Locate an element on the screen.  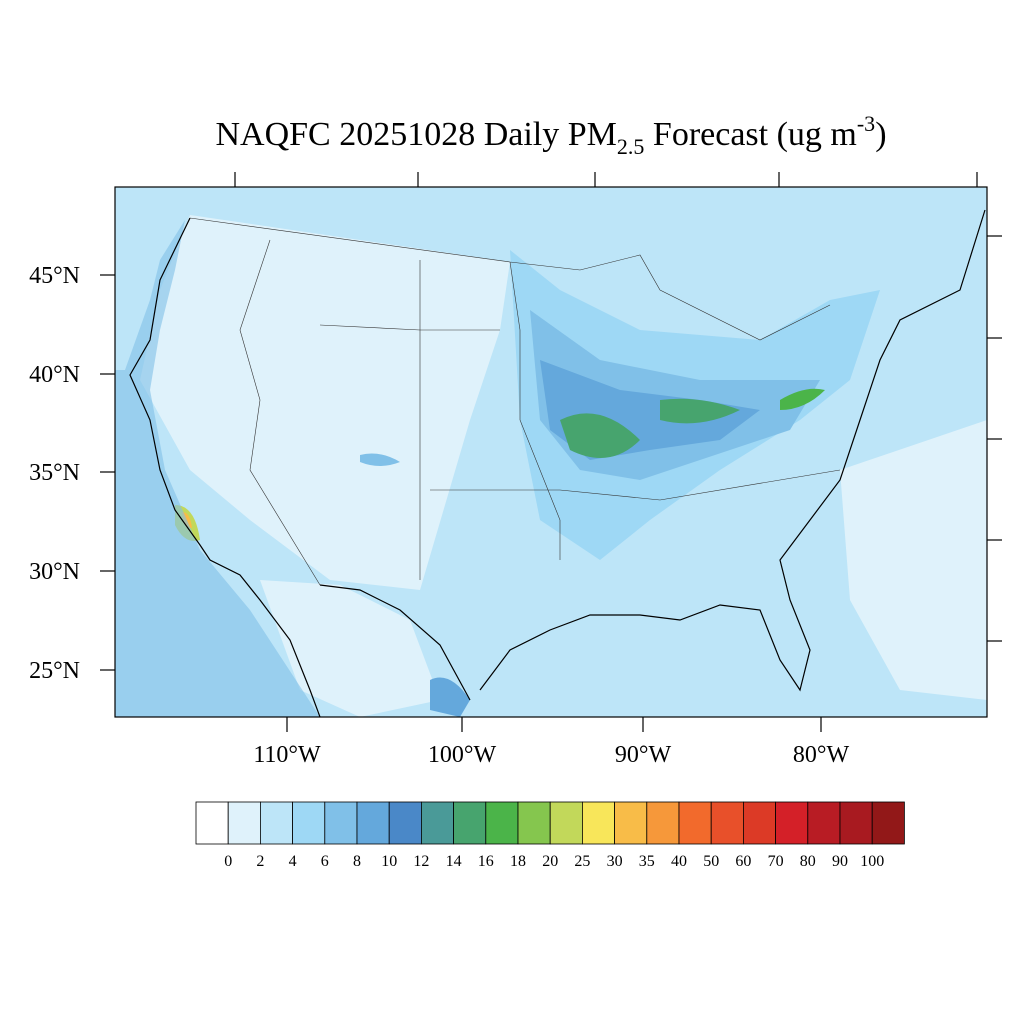
colorbar-label: 12 is located at coordinates (421, 861).